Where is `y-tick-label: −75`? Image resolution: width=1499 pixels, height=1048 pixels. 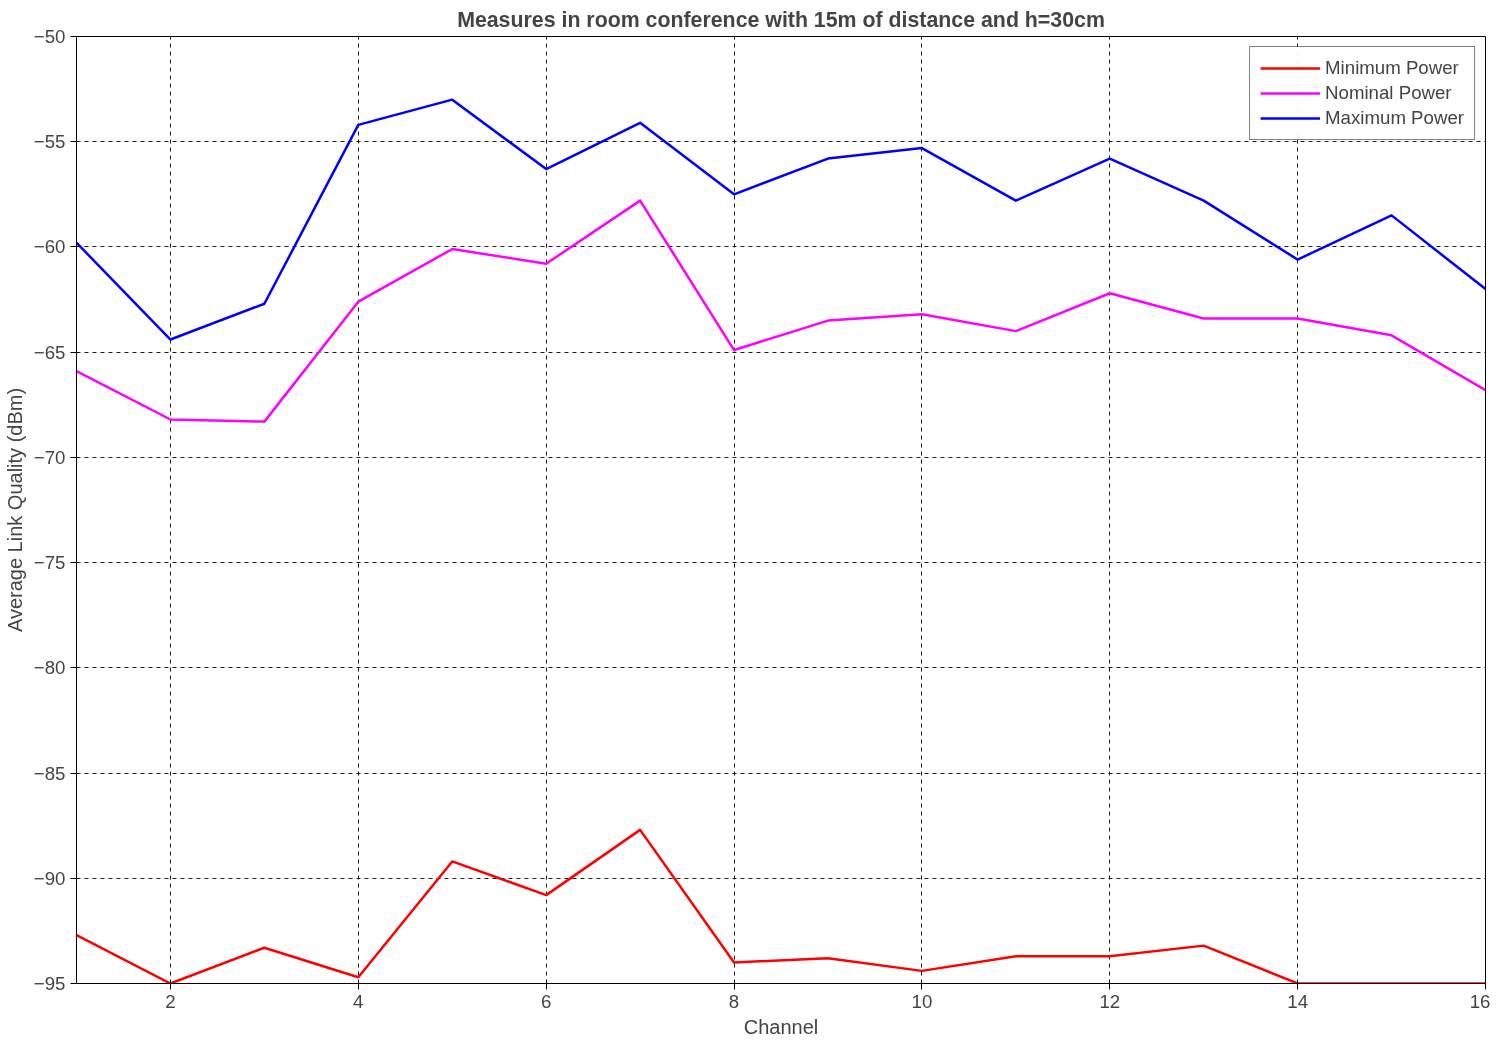
y-tick-label: −75 is located at coordinates (49, 563).